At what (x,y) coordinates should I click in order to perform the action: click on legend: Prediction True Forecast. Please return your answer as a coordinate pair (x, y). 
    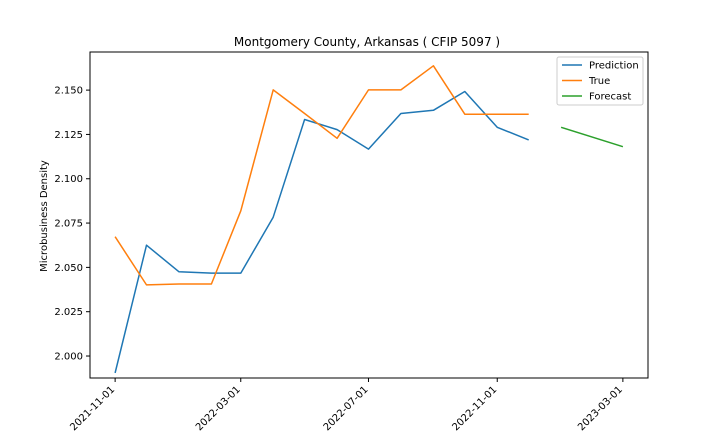
    Looking at the image, I should click on (600, 81).